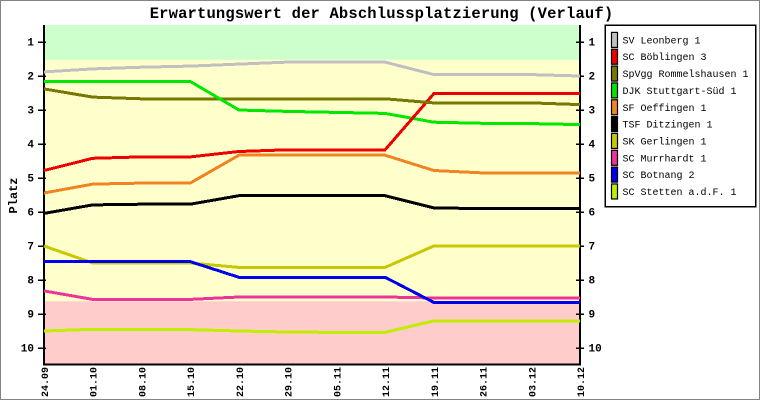 The image size is (760, 400). What do you see at coordinates (533, 382) in the screenshot?
I see `svg-text: 03.12` at bounding box center [533, 382].